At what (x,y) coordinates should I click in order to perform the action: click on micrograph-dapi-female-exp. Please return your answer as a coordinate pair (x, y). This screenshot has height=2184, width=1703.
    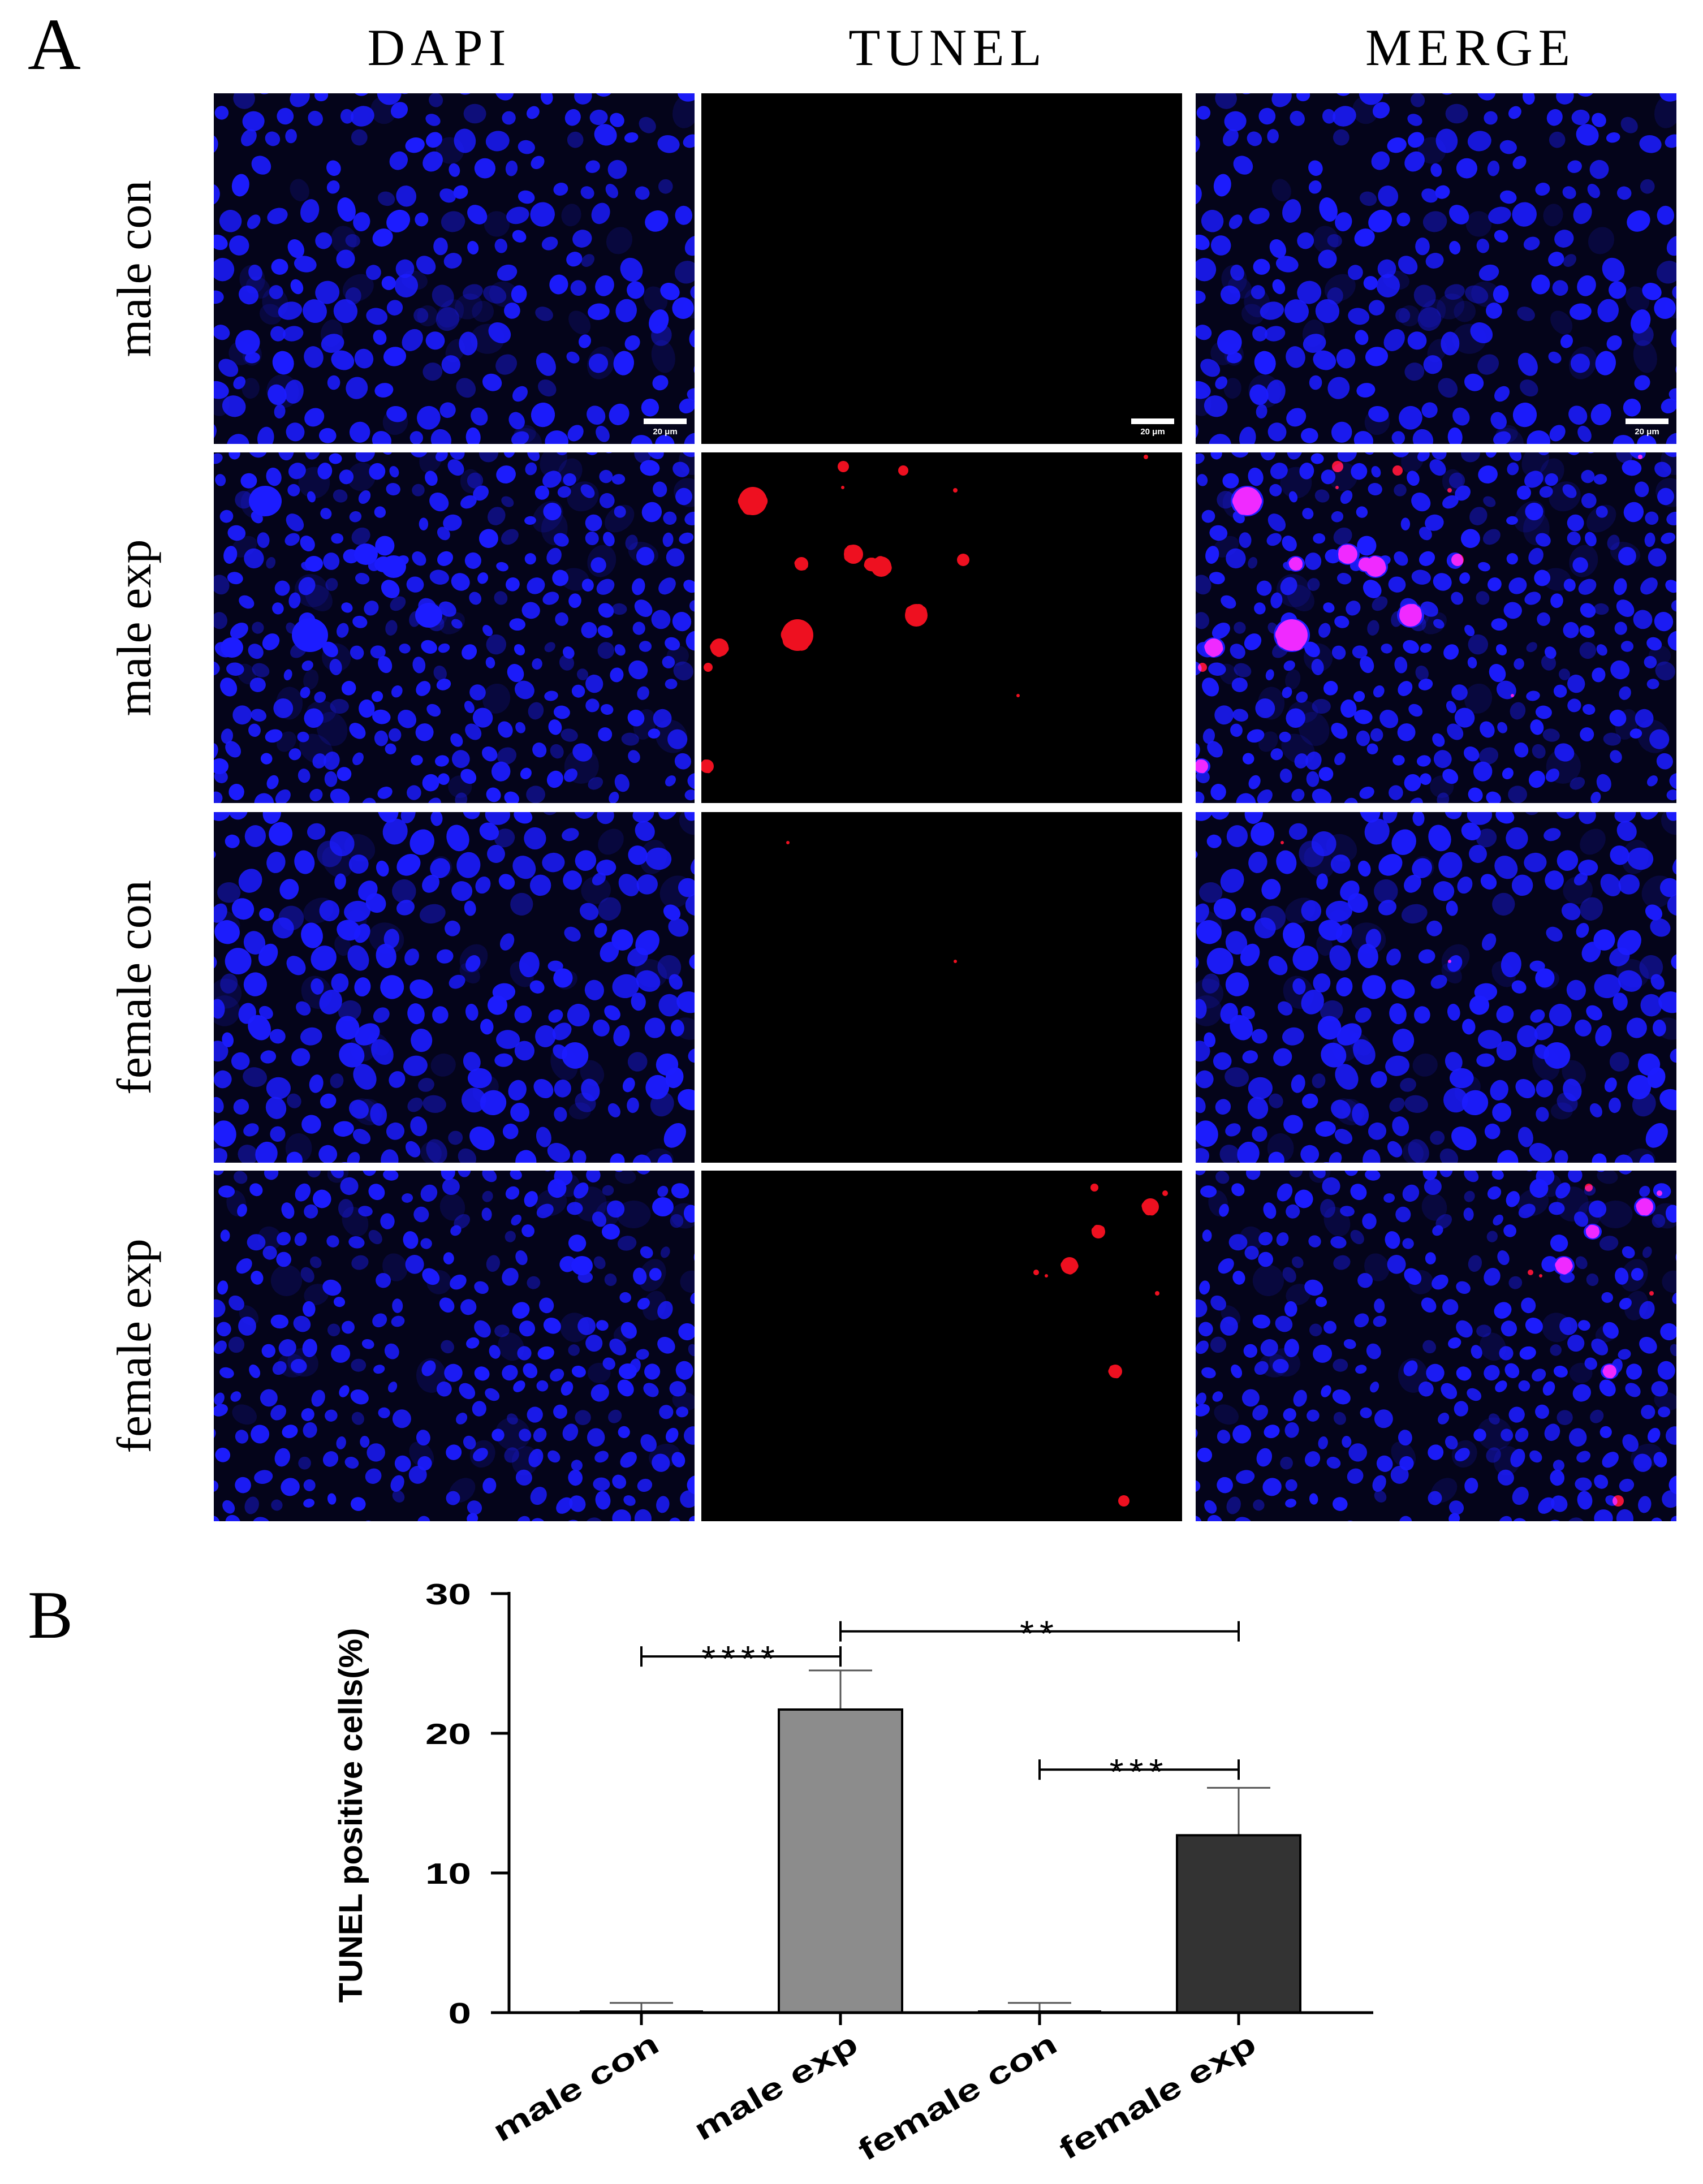
    Looking at the image, I should click on (454, 1346).